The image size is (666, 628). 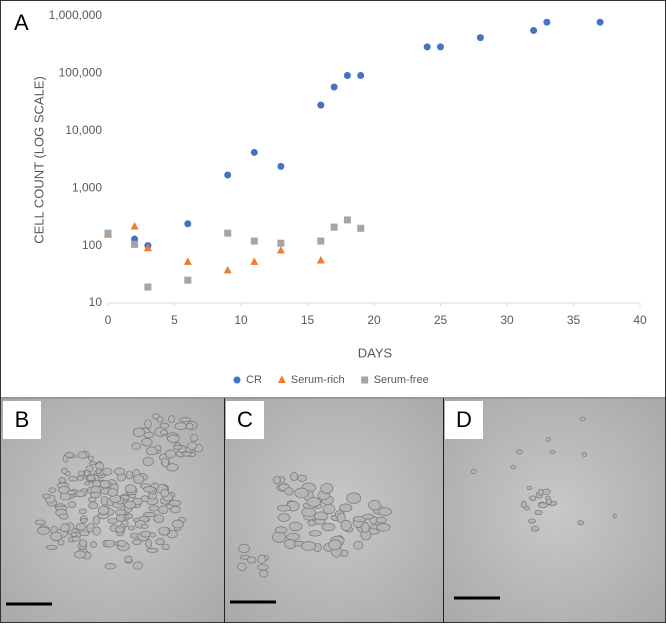 I want to click on legend-label: Serum-free, so click(x=401, y=380).